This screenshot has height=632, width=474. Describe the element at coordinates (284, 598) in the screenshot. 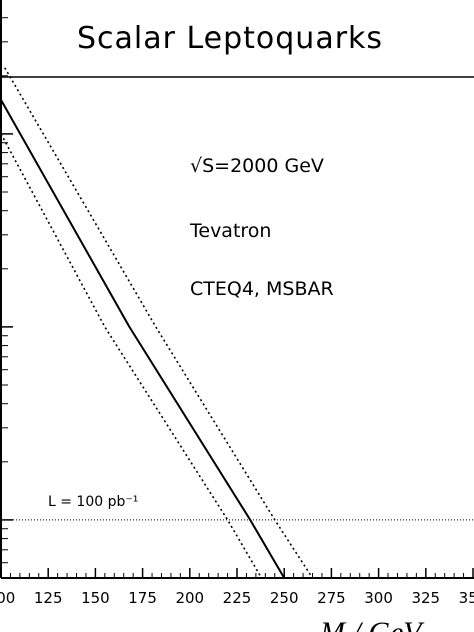

I see `x-tick-label: 250` at that location.